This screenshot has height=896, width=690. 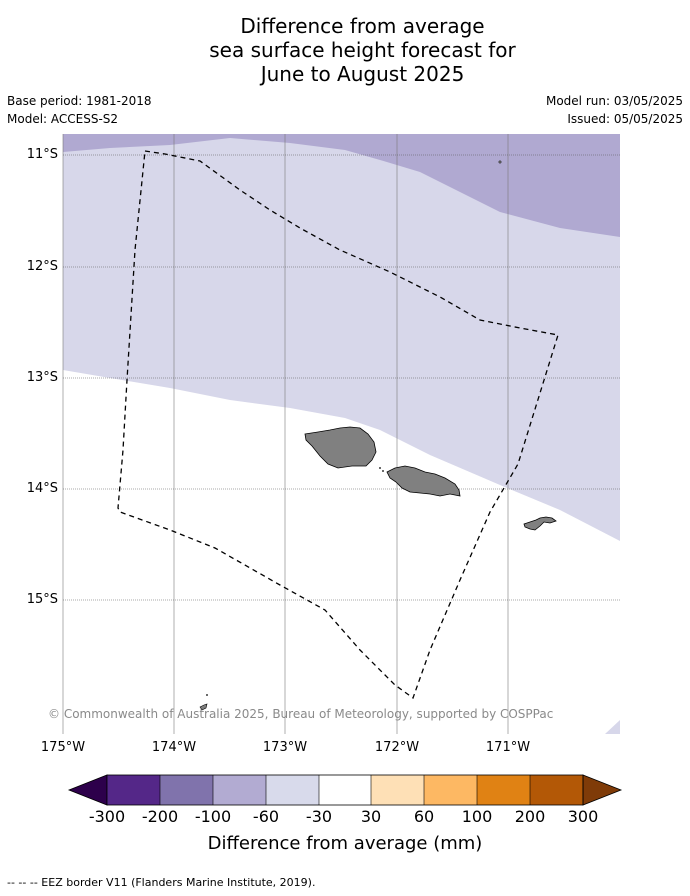 What do you see at coordinates (508, 747) in the screenshot?
I see `lon-label-171w: 171°W` at bounding box center [508, 747].